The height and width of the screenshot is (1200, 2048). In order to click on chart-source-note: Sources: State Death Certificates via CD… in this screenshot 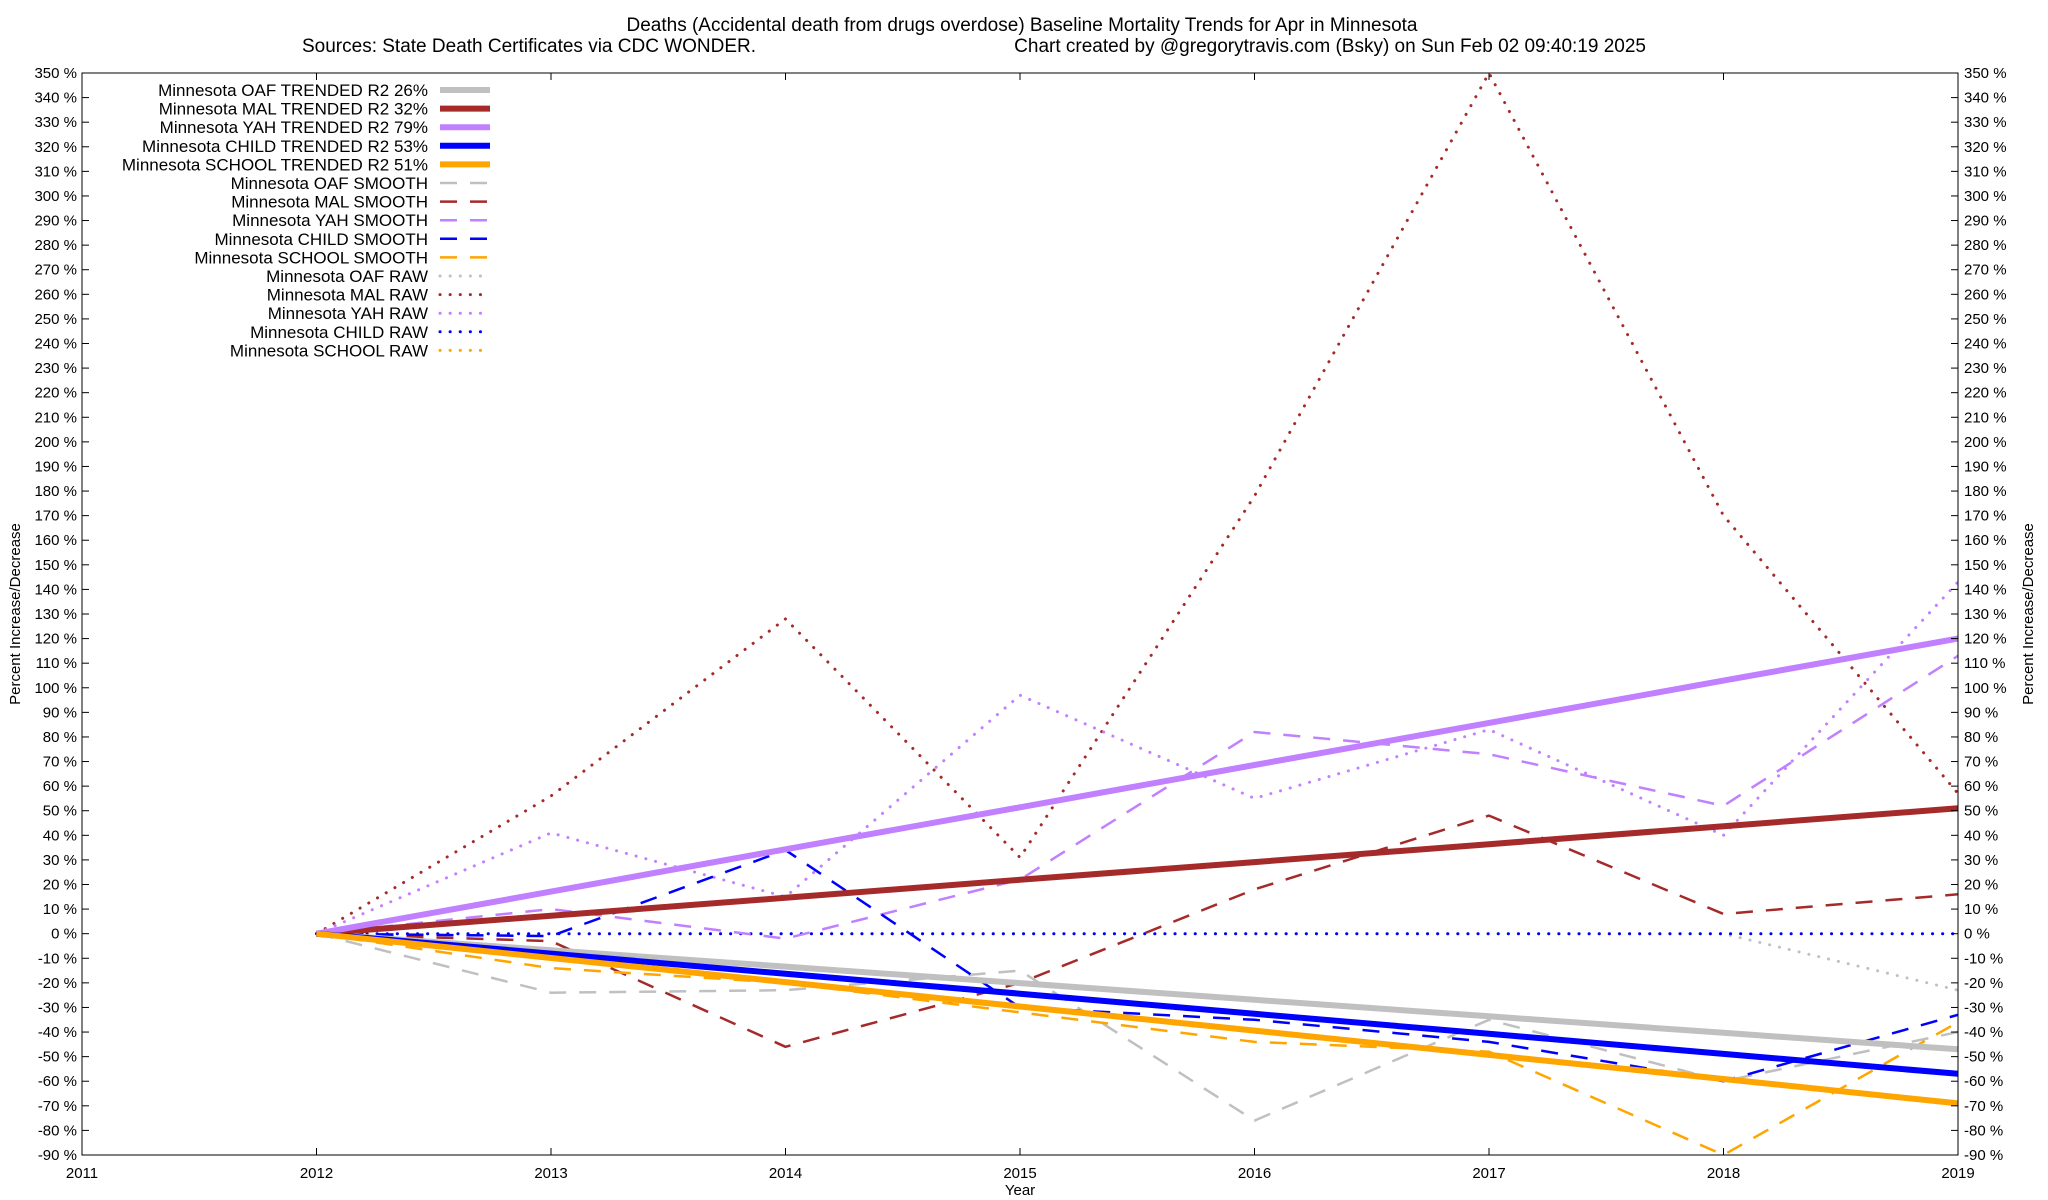, I will do `click(529, 46)`.